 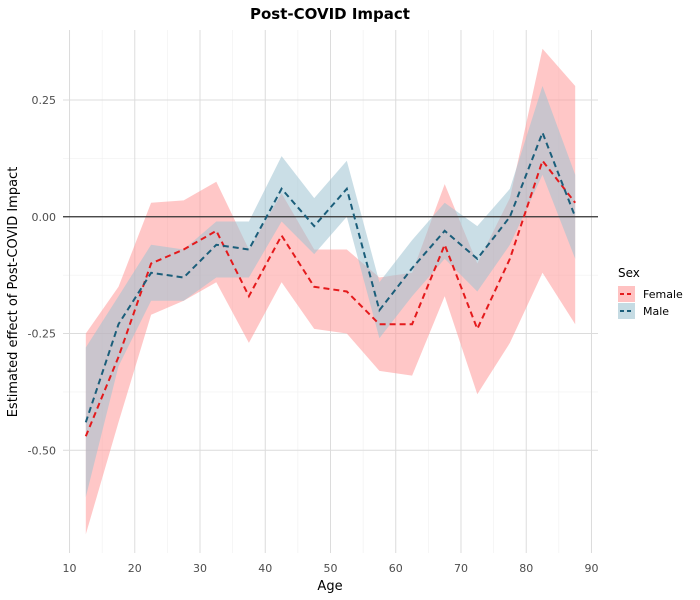 What do you see at coordinates (330, 14) in the screenshot?
I see `chart-title: Post-COVID Impact` at bounding box center [330, 14].